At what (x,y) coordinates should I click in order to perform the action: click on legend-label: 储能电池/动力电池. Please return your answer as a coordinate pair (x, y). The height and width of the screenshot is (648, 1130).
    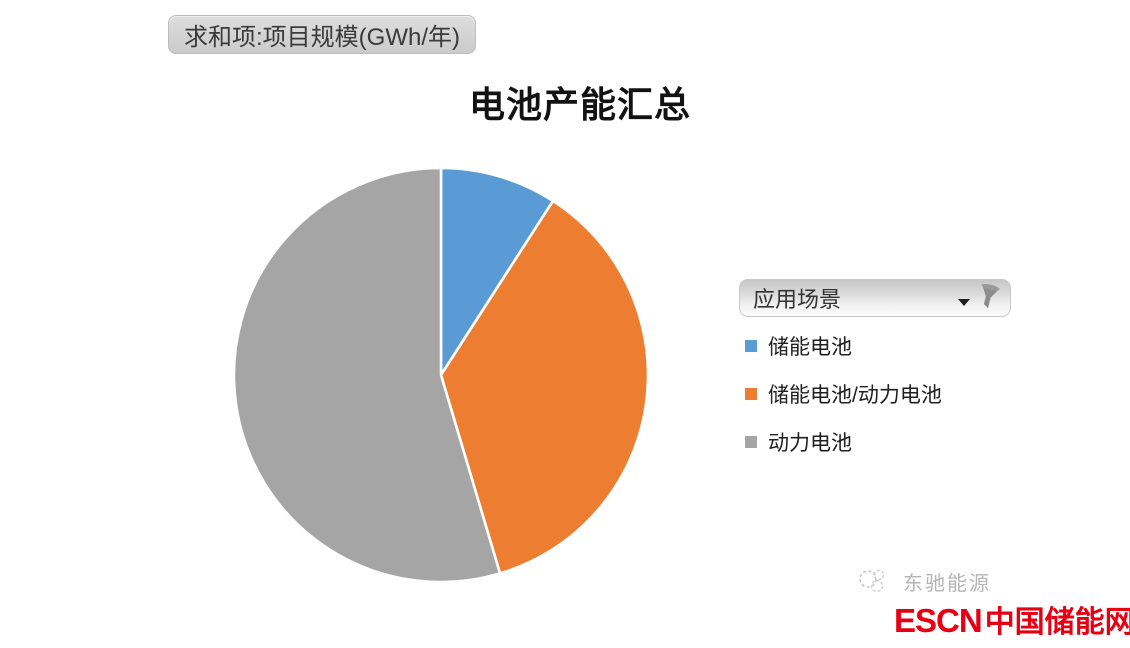
    Looking at the image, I should click on (855, 395).